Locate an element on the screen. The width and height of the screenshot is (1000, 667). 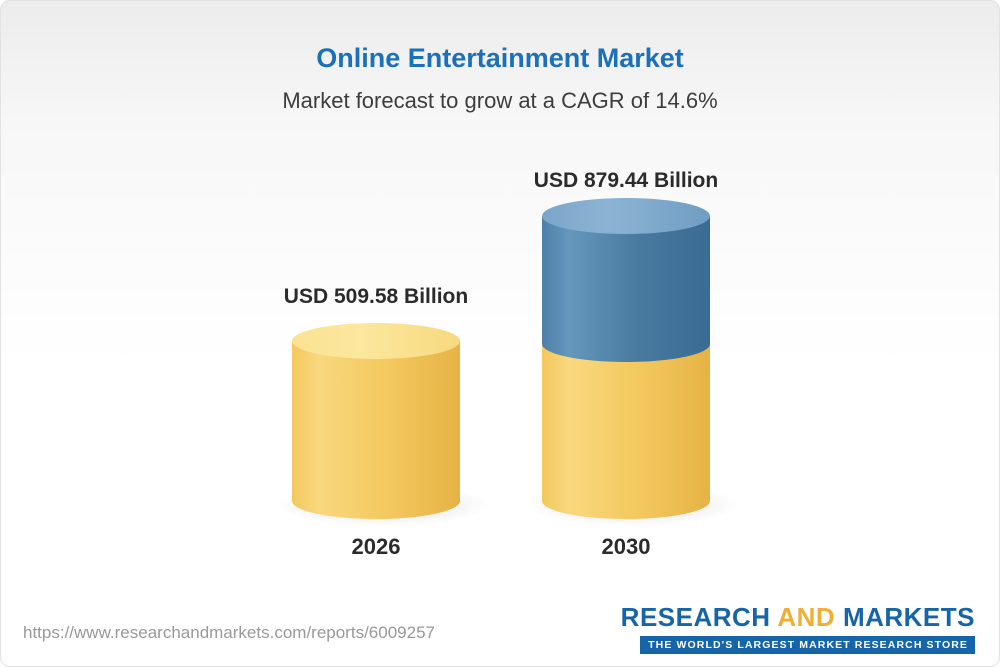
logo-word-and: AND is located at coordinates (806, 617).